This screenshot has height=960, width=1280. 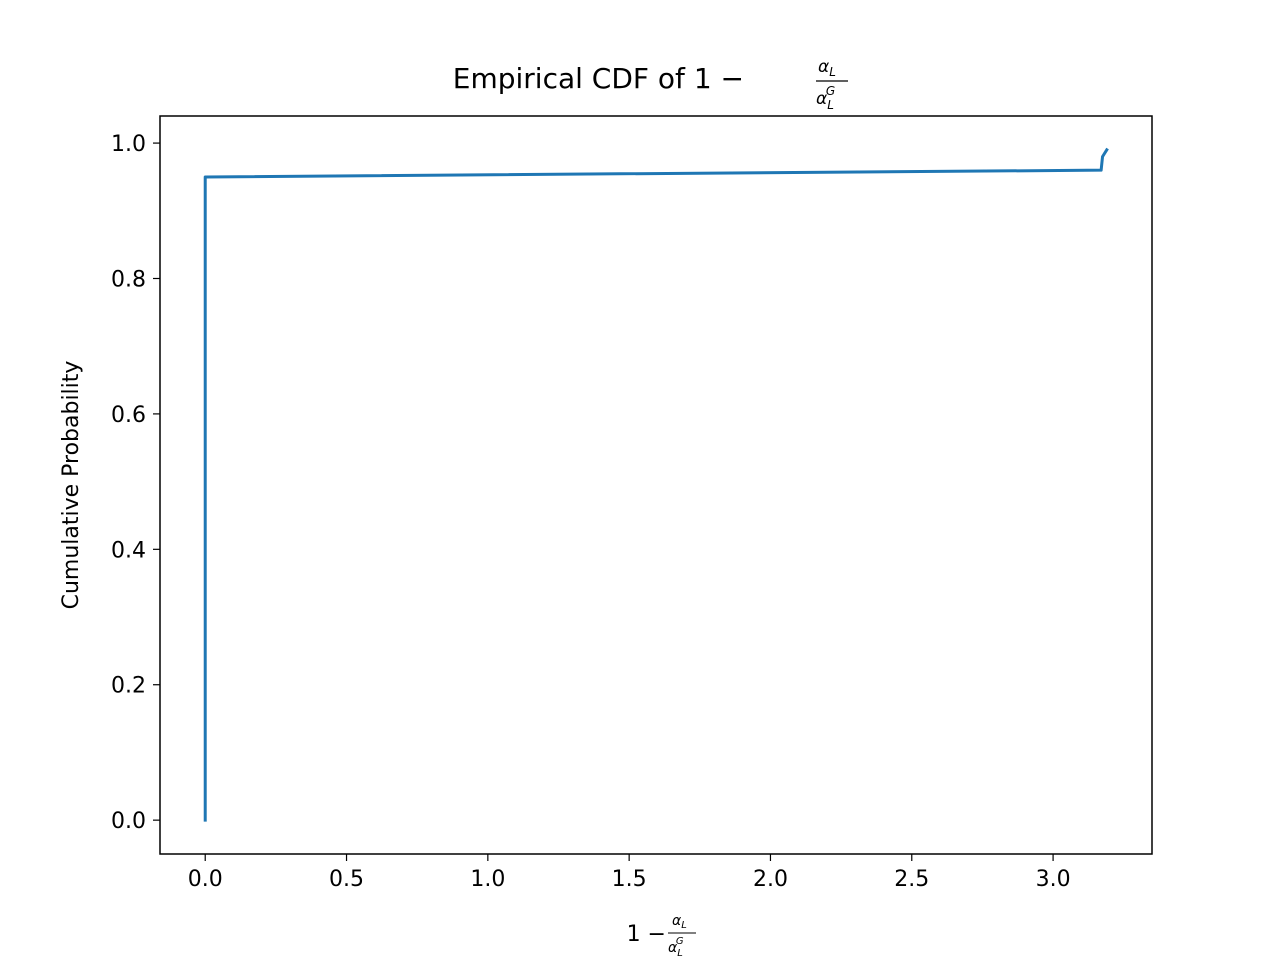 I want to click on chart-title-numerator-subscript: L, so click(x=832, y=72).